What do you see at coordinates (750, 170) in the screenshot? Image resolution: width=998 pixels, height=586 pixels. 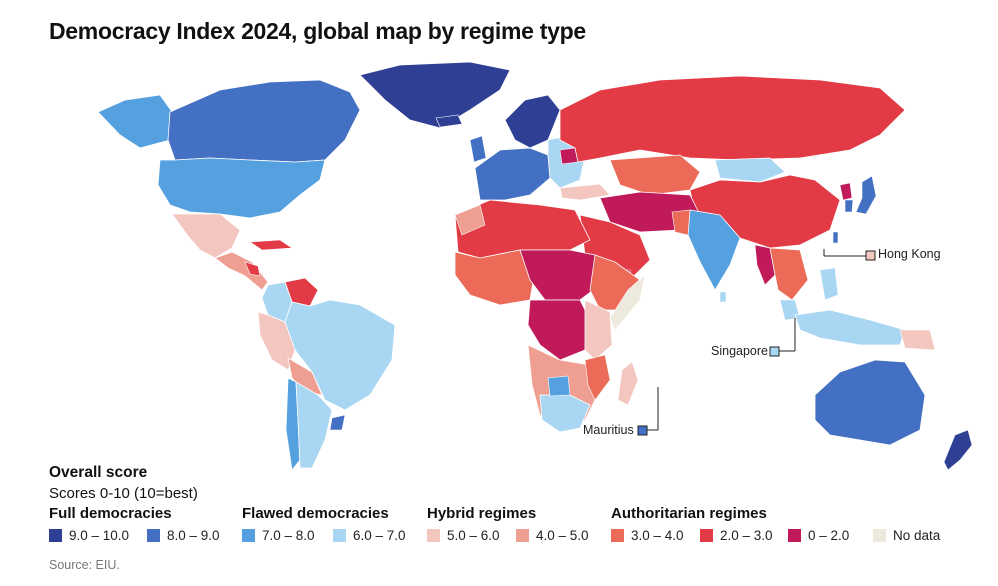 I see `region-mongolia` at bounding box center [750, 170].